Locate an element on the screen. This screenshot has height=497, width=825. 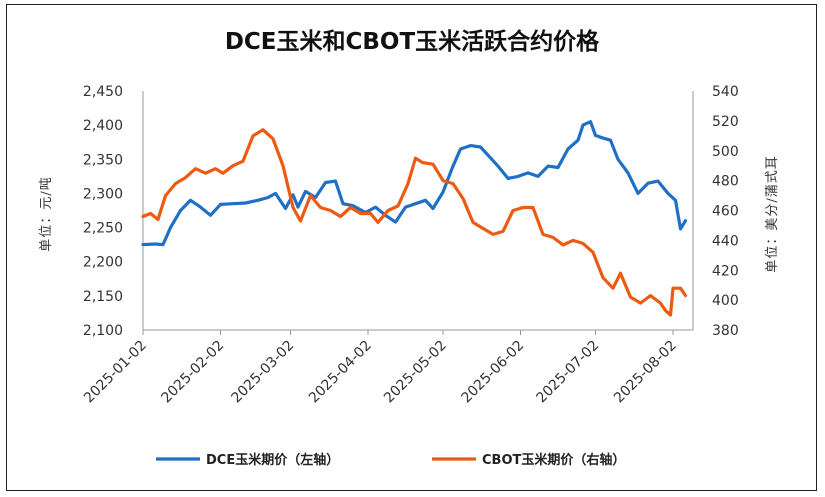
right-tick-label: 460 is located at coordinates (725, 212).